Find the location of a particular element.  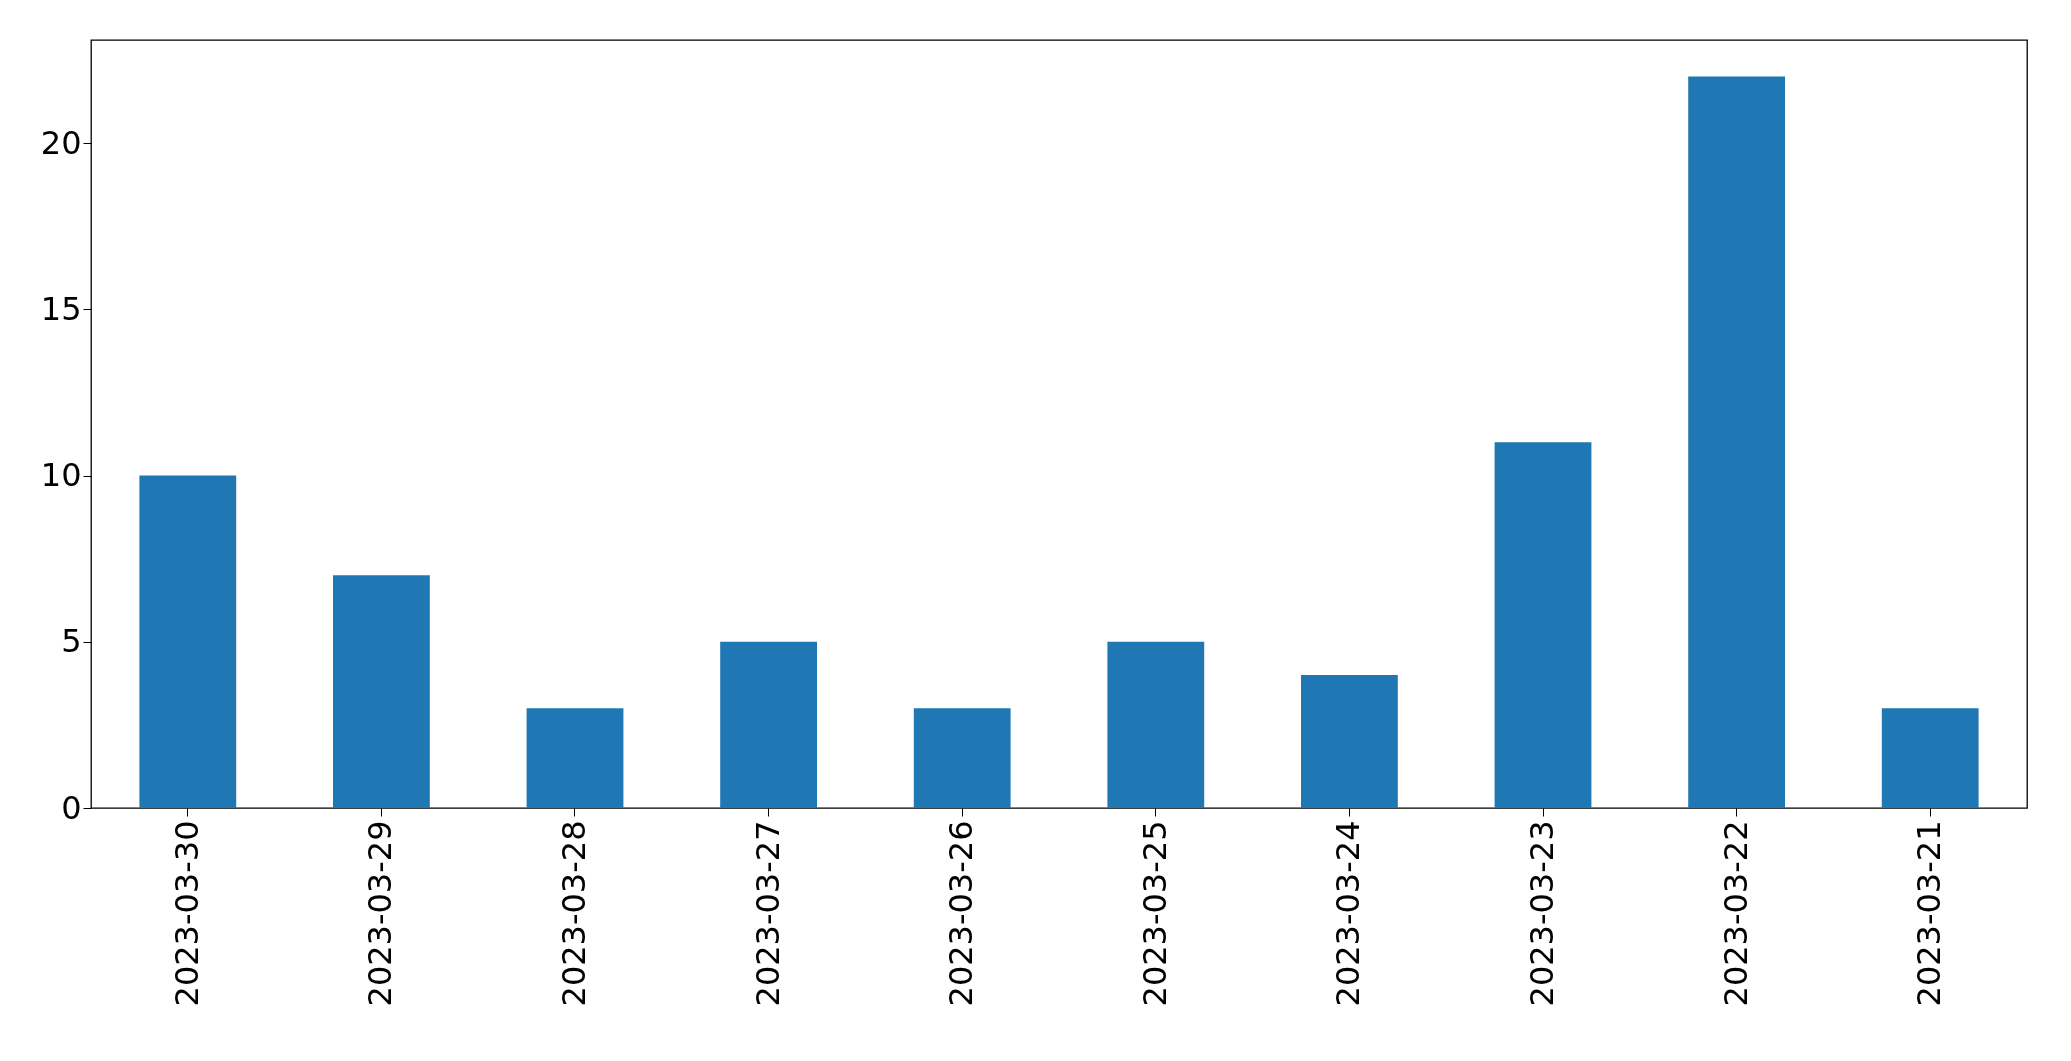

x-tick-label: 2023-03-27 is located at coordinates (767, 913).